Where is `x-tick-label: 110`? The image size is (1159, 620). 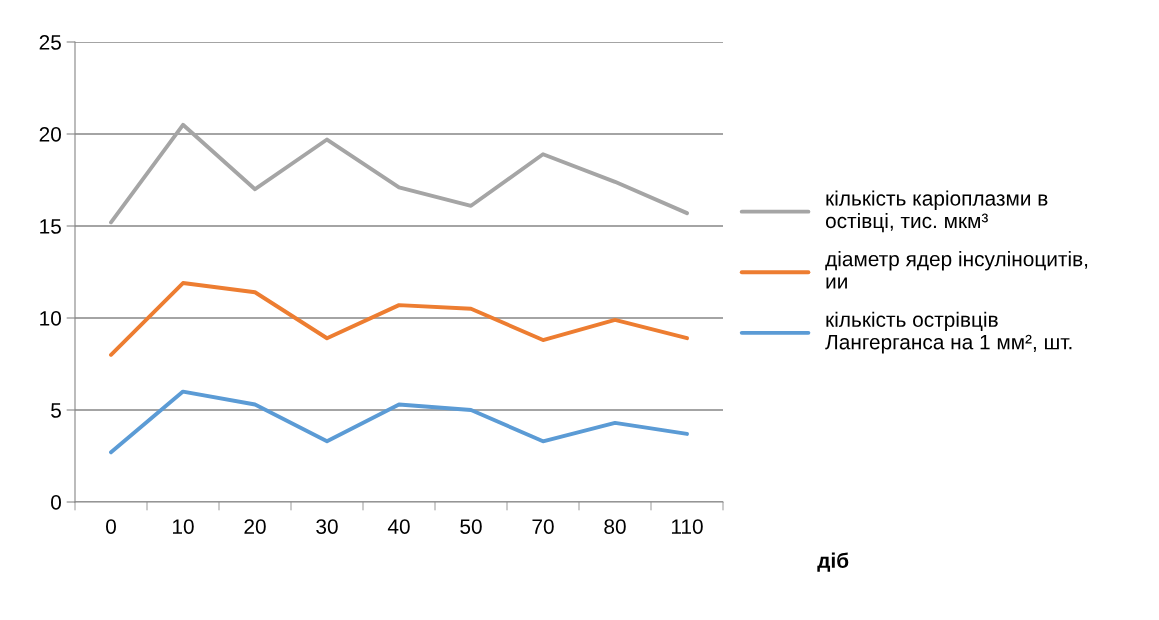
x-tick-label: 110 is located at coordinates (687, 526).